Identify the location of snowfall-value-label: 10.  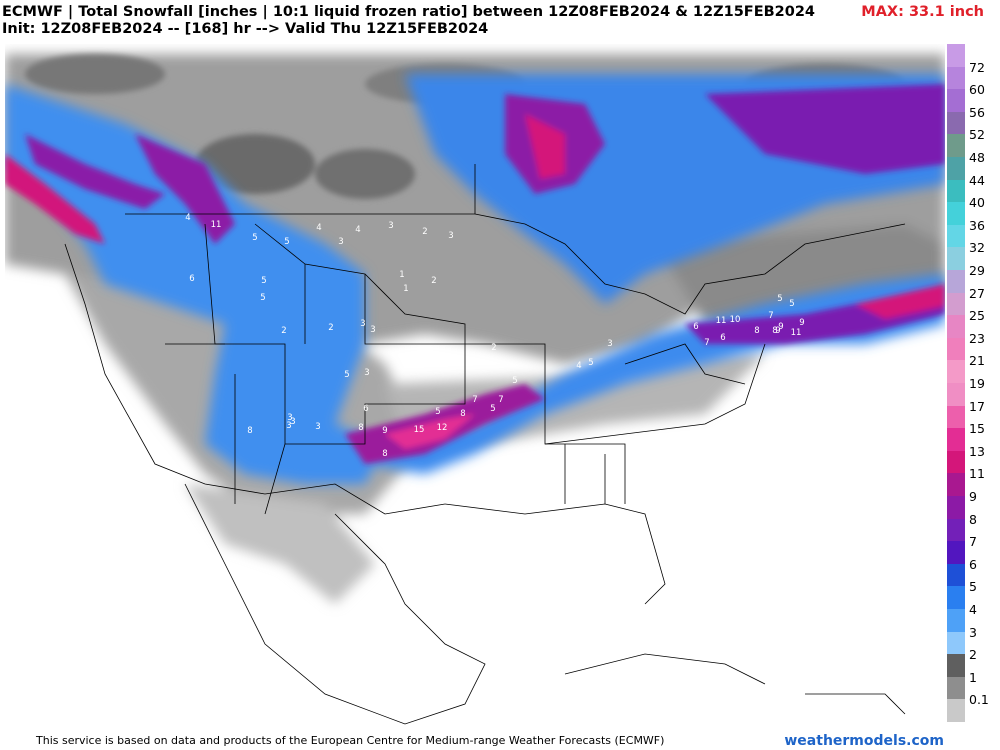
(735, 320).